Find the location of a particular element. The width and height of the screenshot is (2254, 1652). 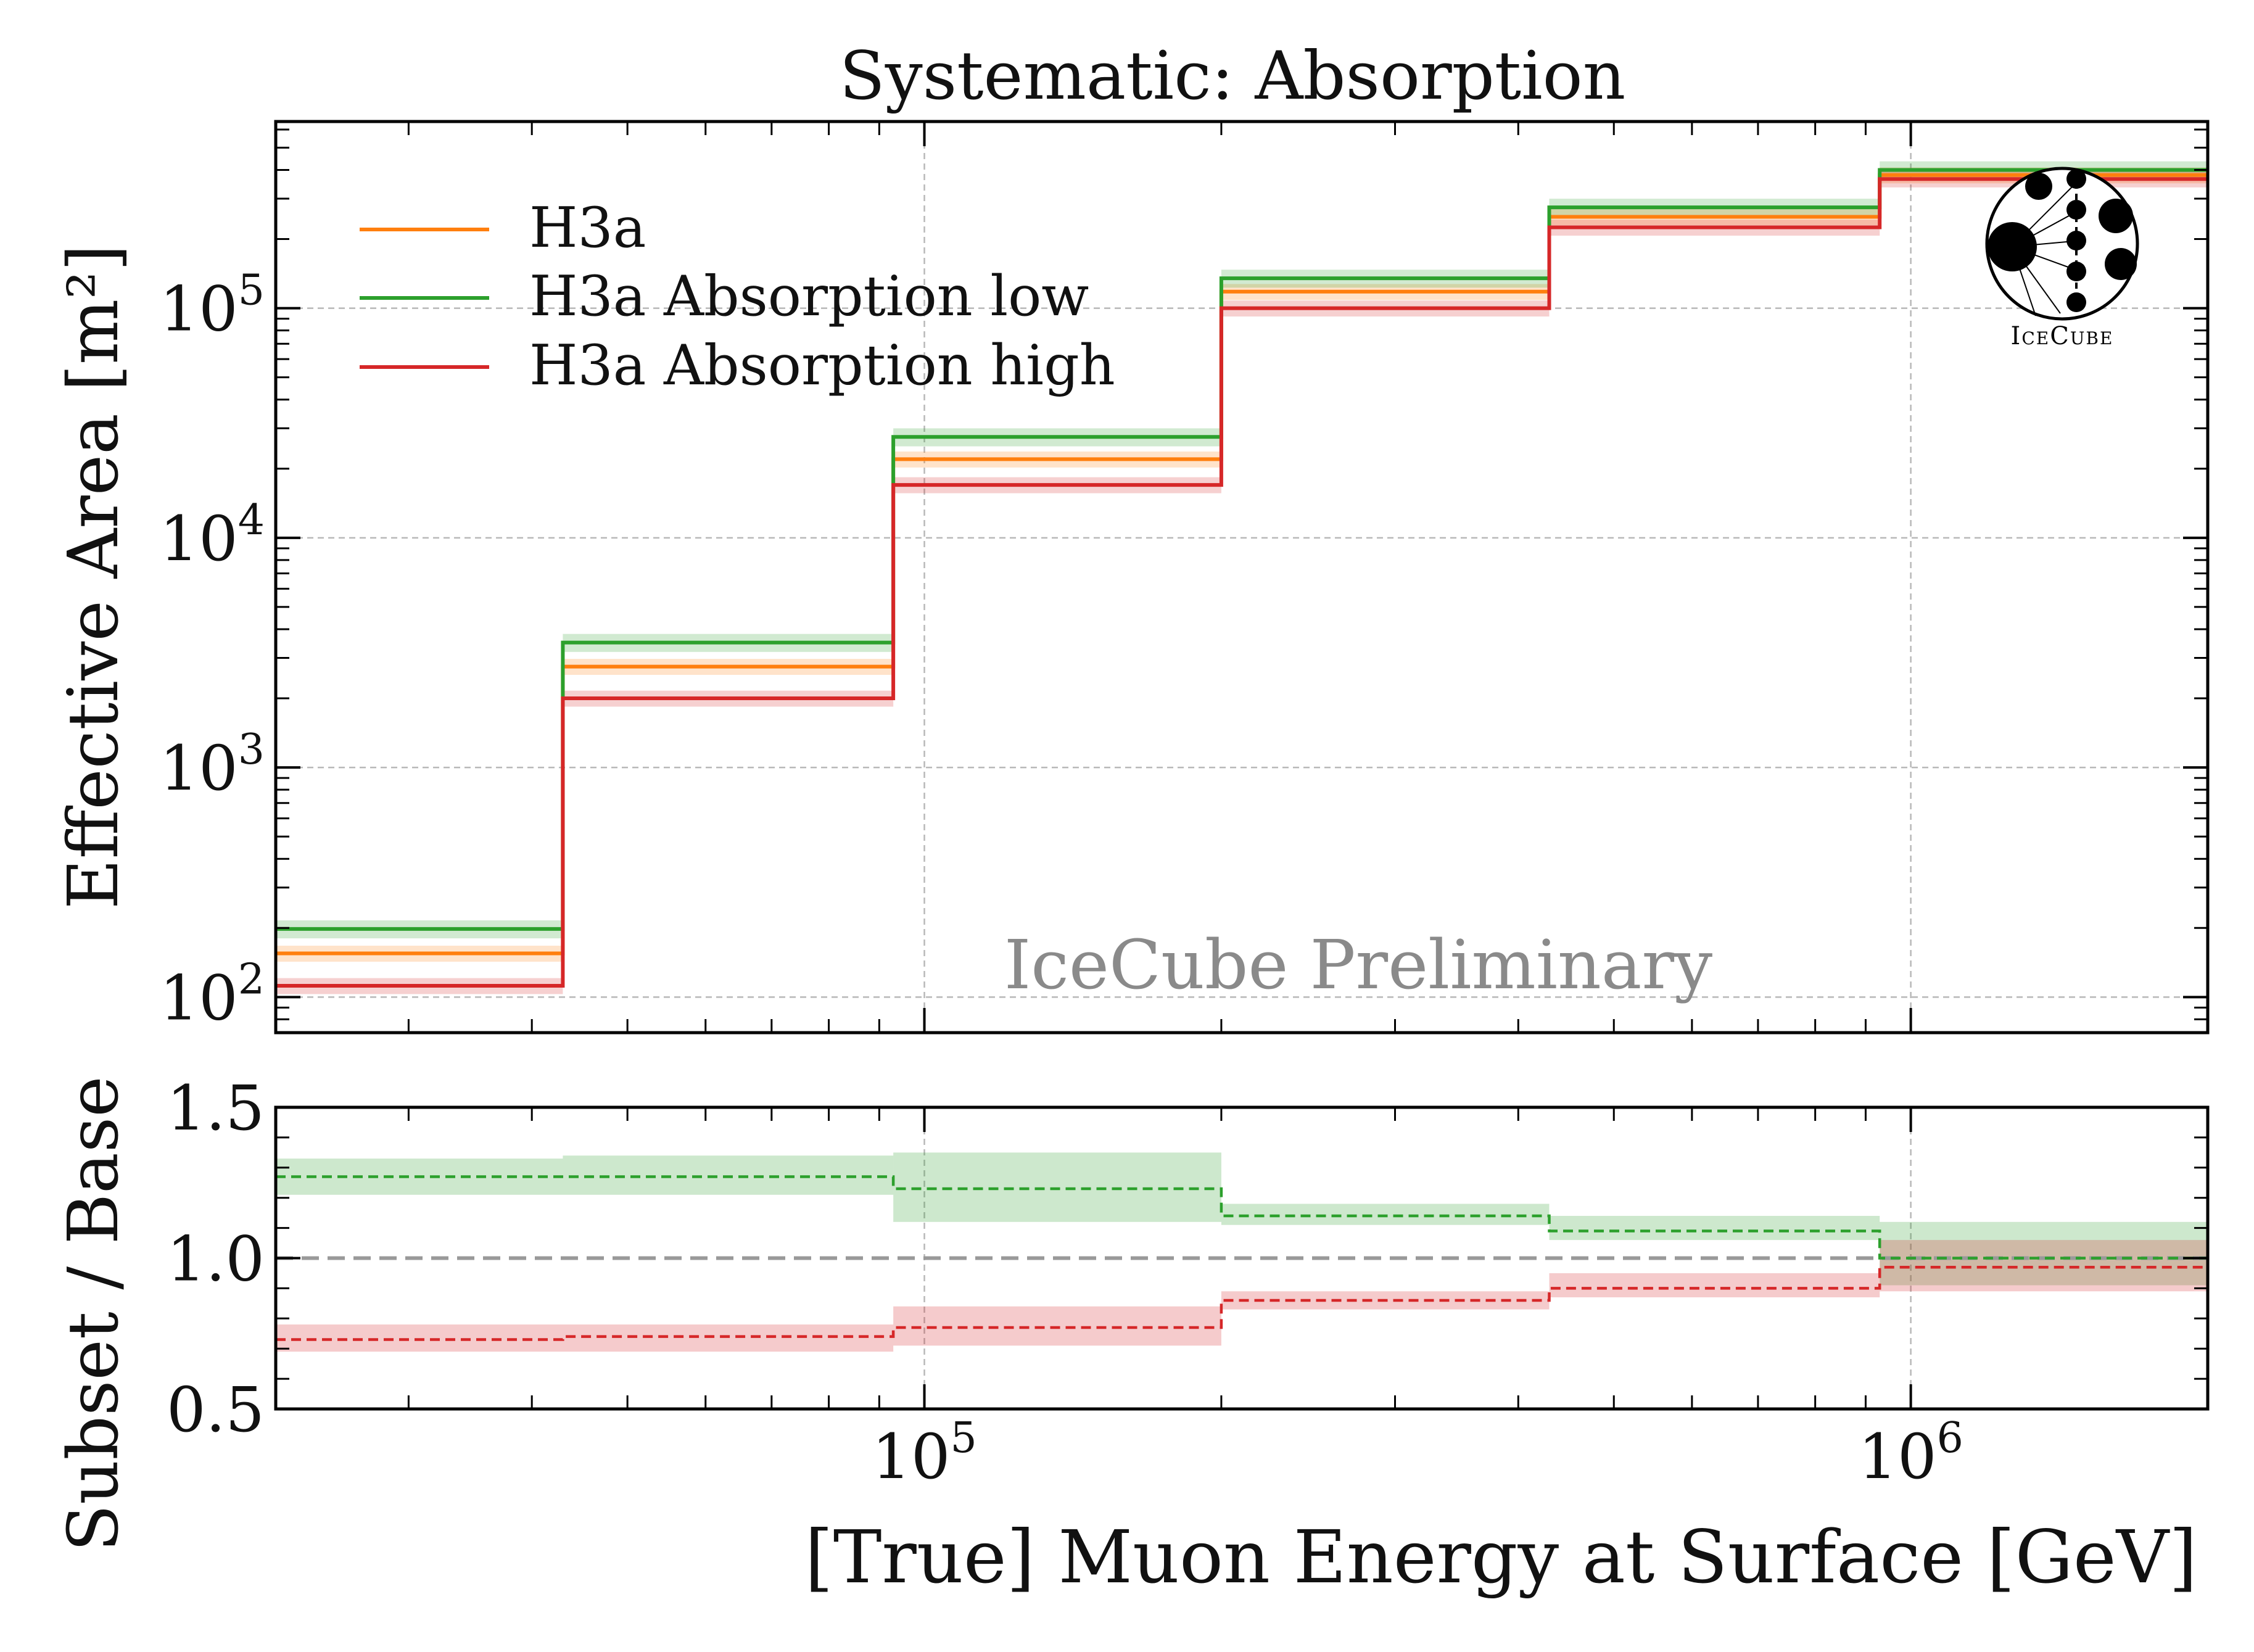

x-tick-label: 10⁵ is located at coordinates (924, 1453).